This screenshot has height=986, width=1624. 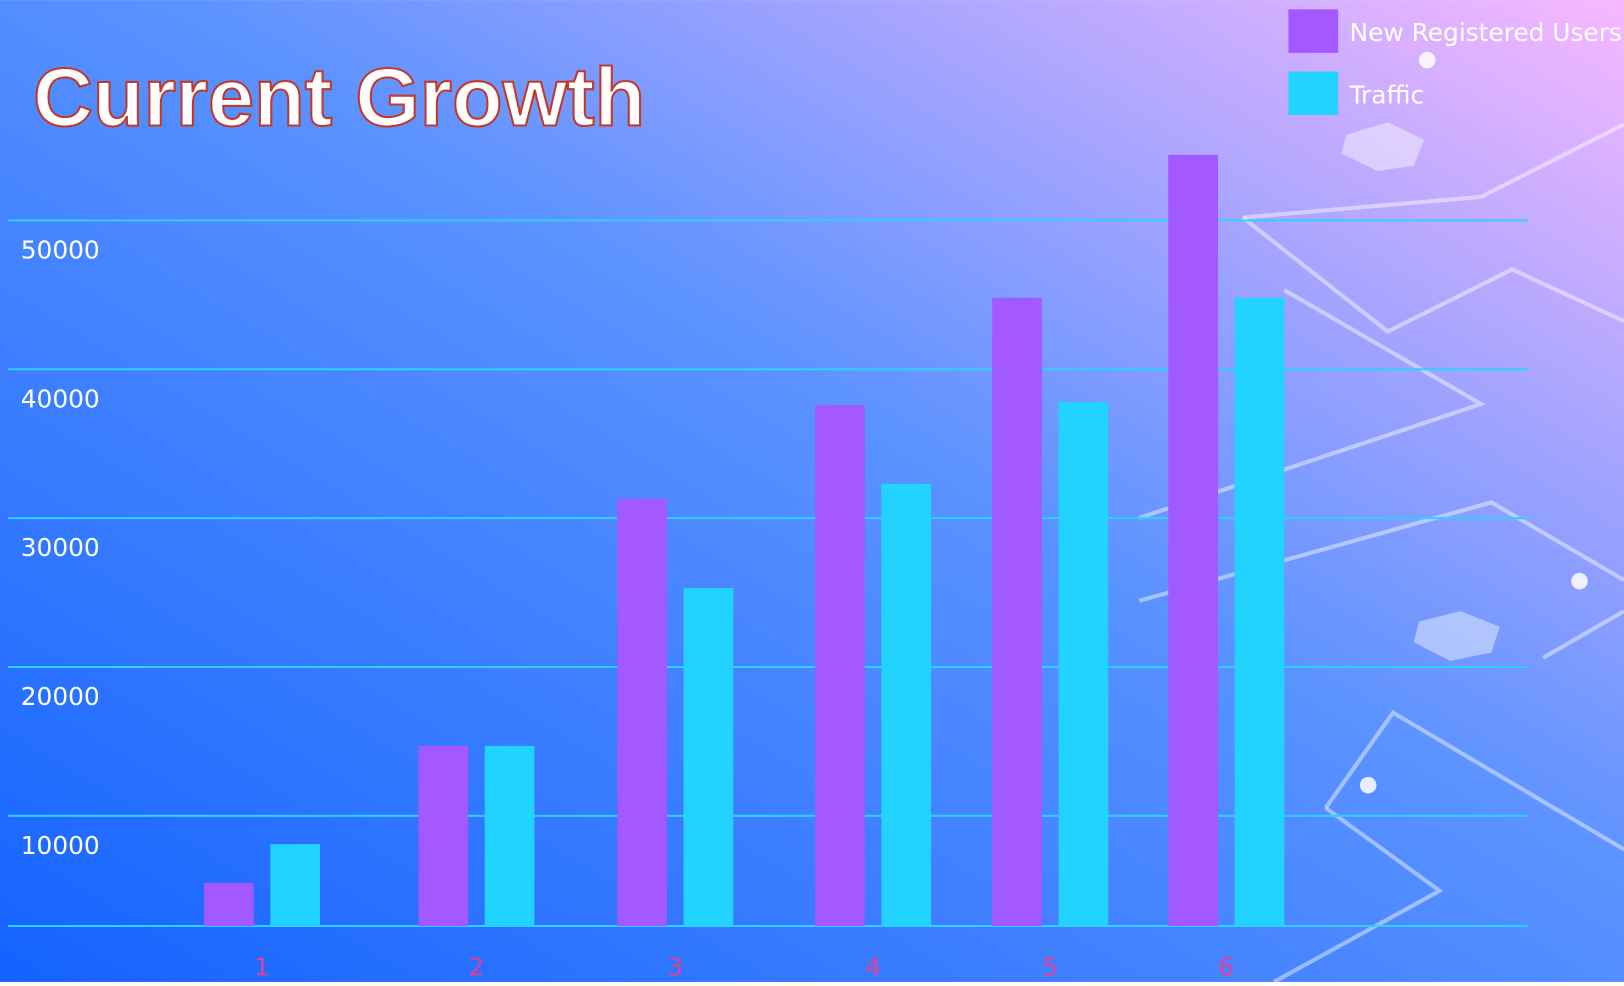 What do you see at coordinates (1486, 32) in the screenshot?
I see `legend-label: New Registered Users` at bounding box center [1486, 32].